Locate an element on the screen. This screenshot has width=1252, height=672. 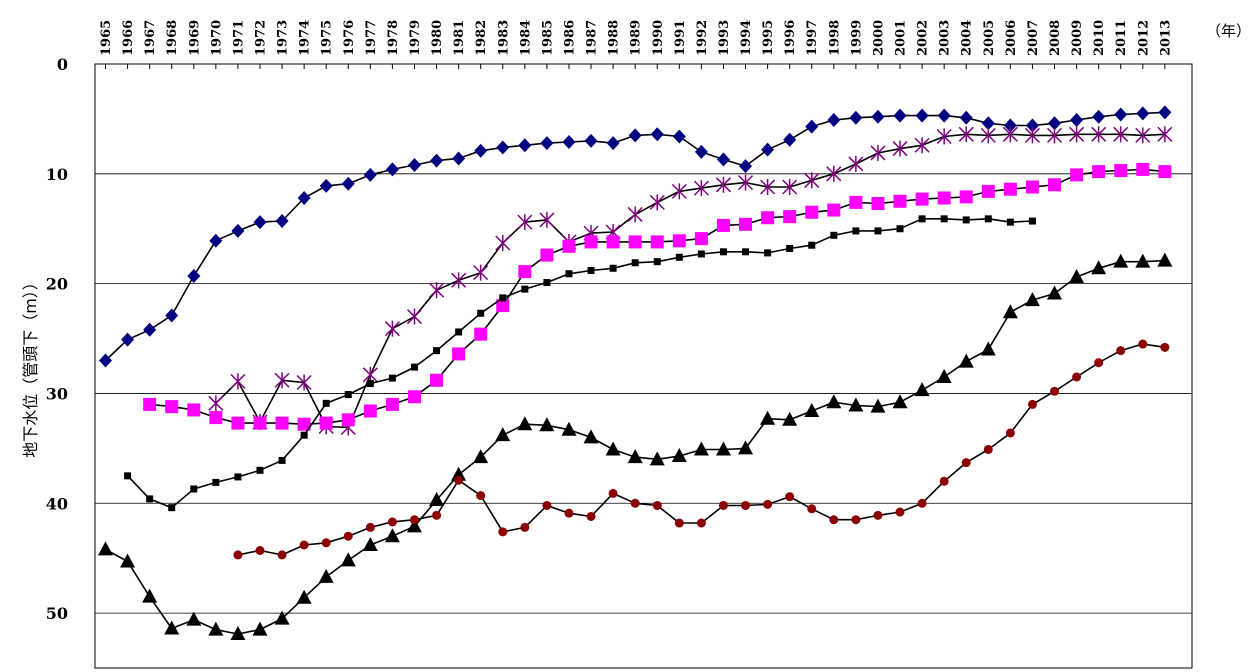
series-1-point-1974 is located at coordinates (304, 197).